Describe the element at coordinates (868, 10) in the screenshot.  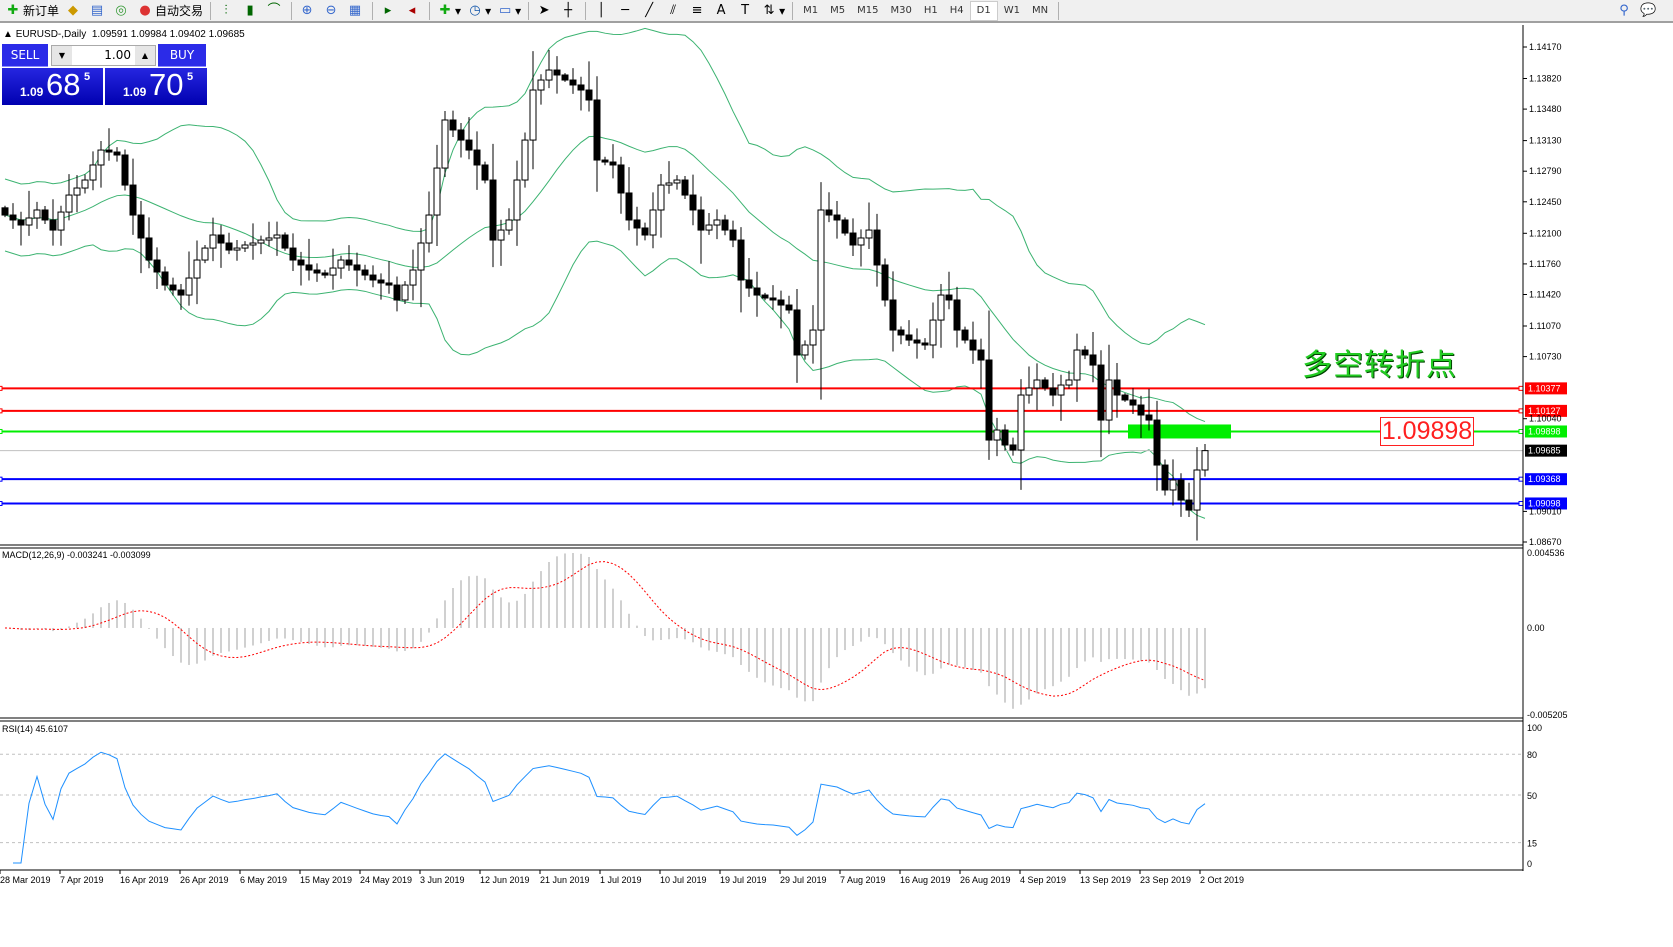
I see `timeframe-m15: M15` at that location.